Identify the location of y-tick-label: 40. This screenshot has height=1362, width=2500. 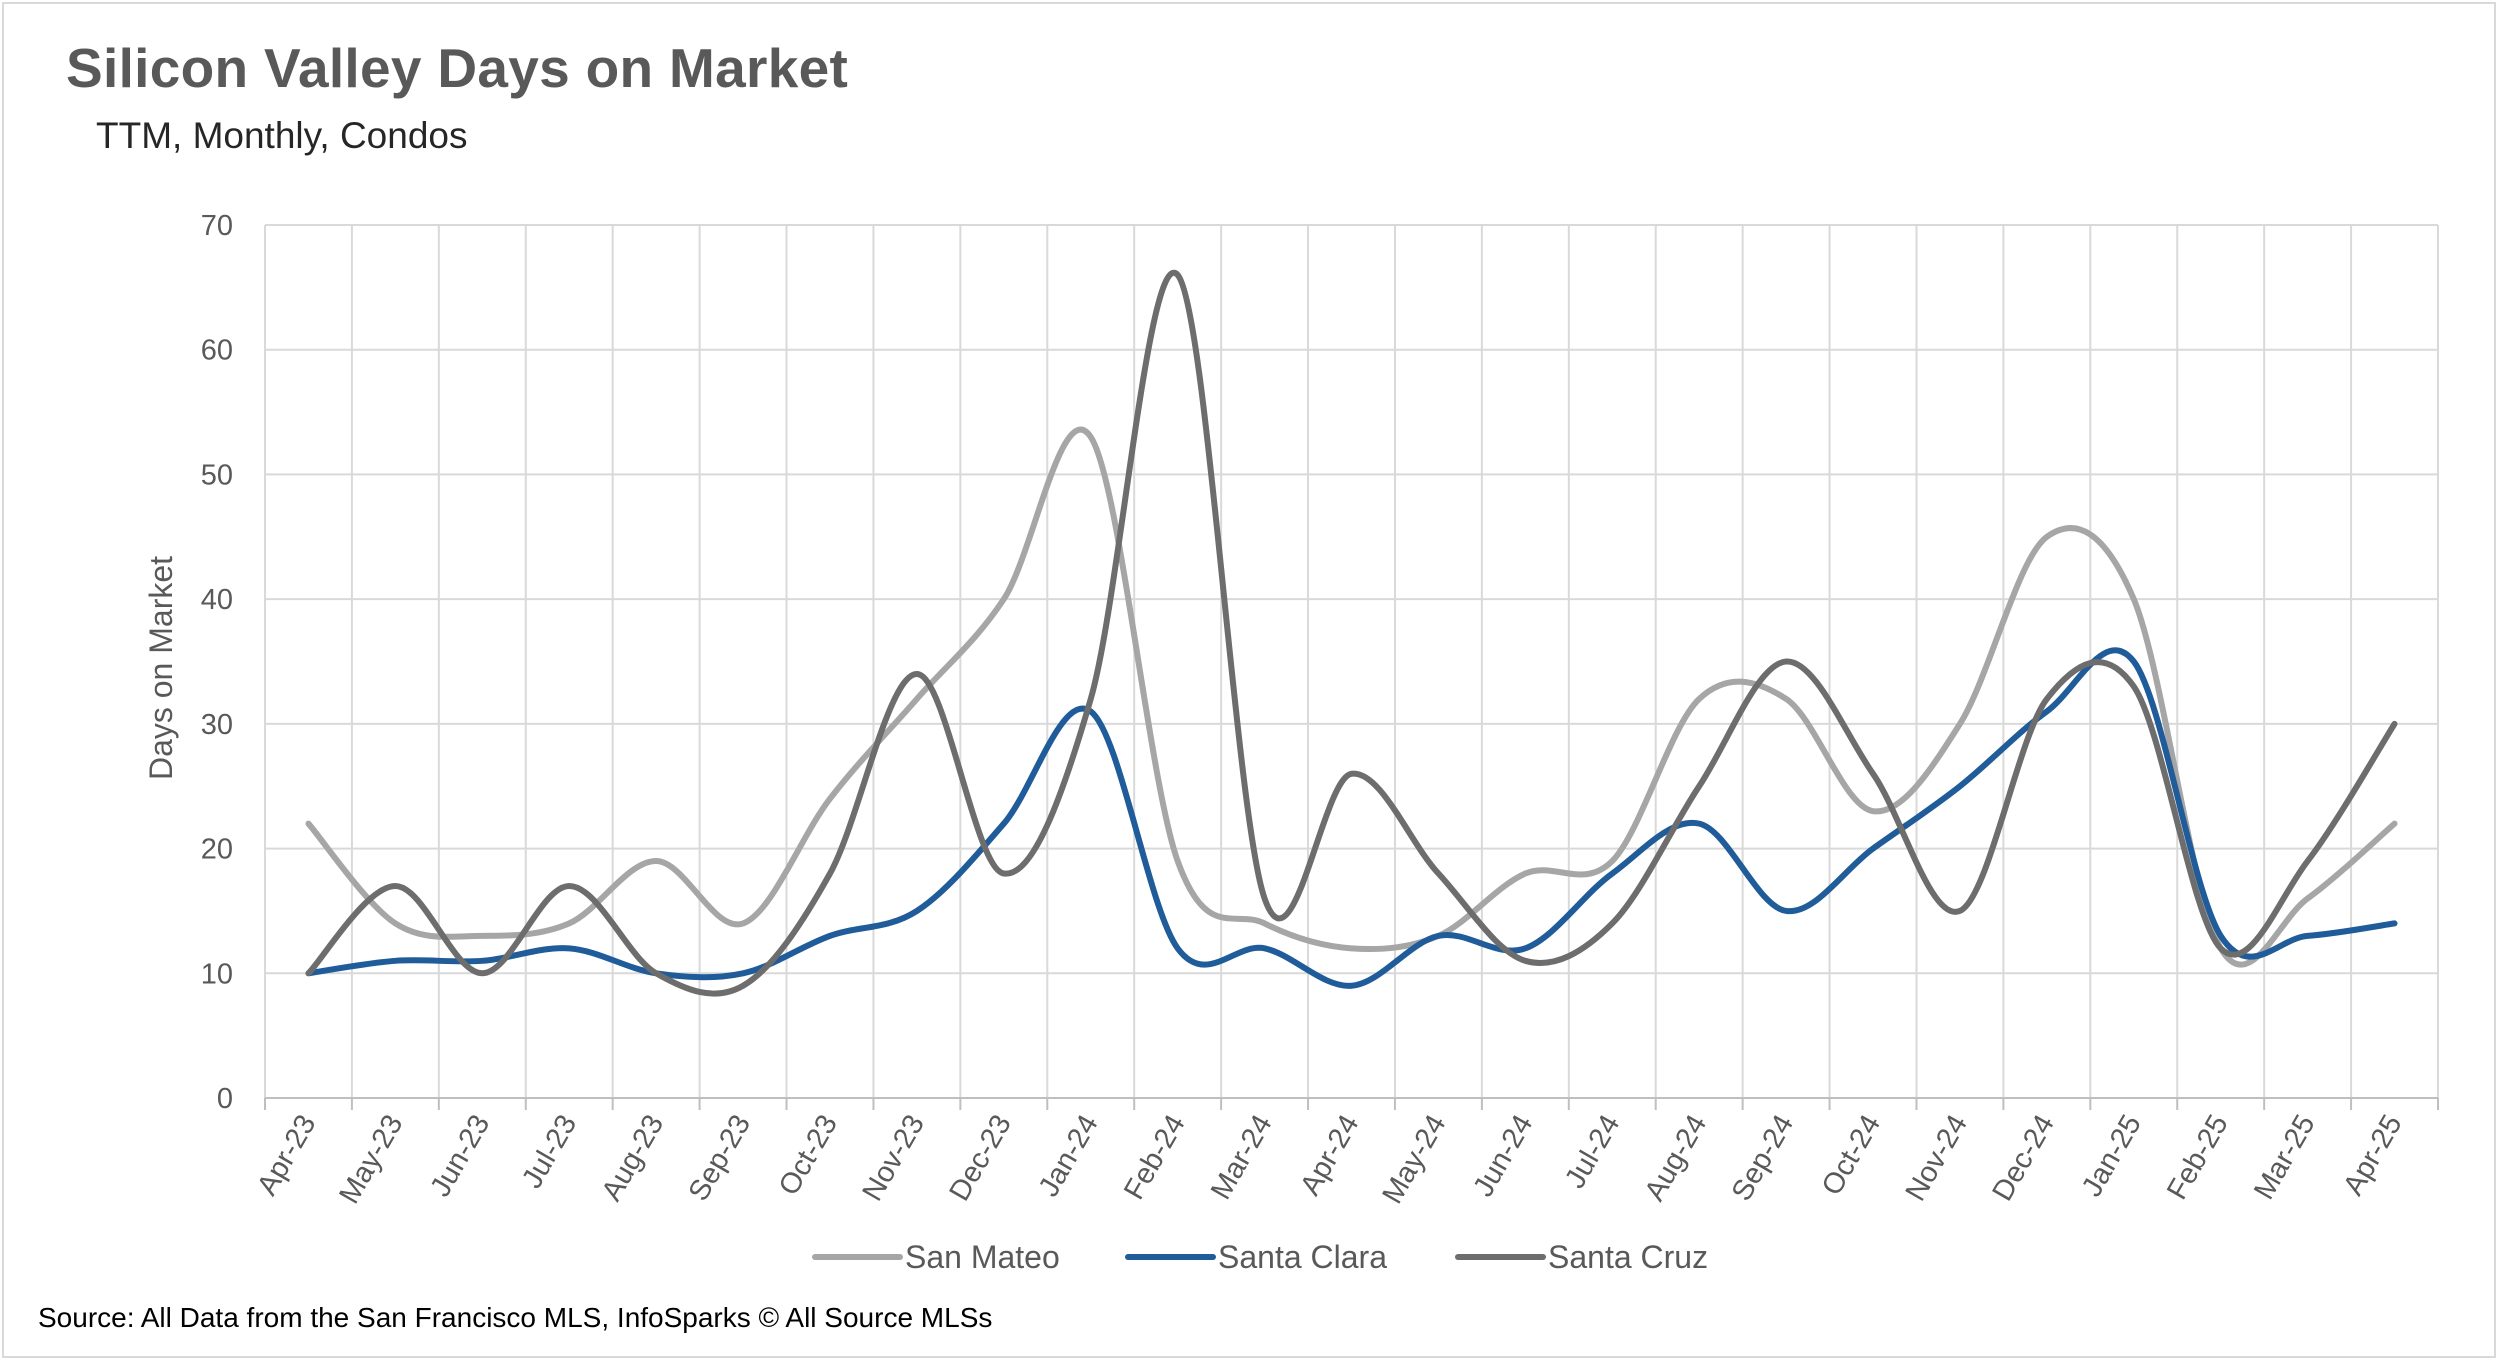
(217, 600).